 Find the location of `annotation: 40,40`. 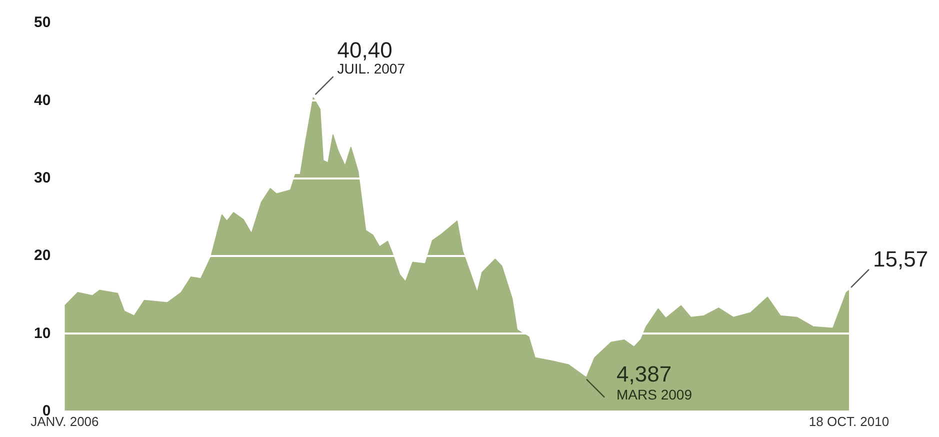

annotation: 40,40 is located at coordinates (364, 50).